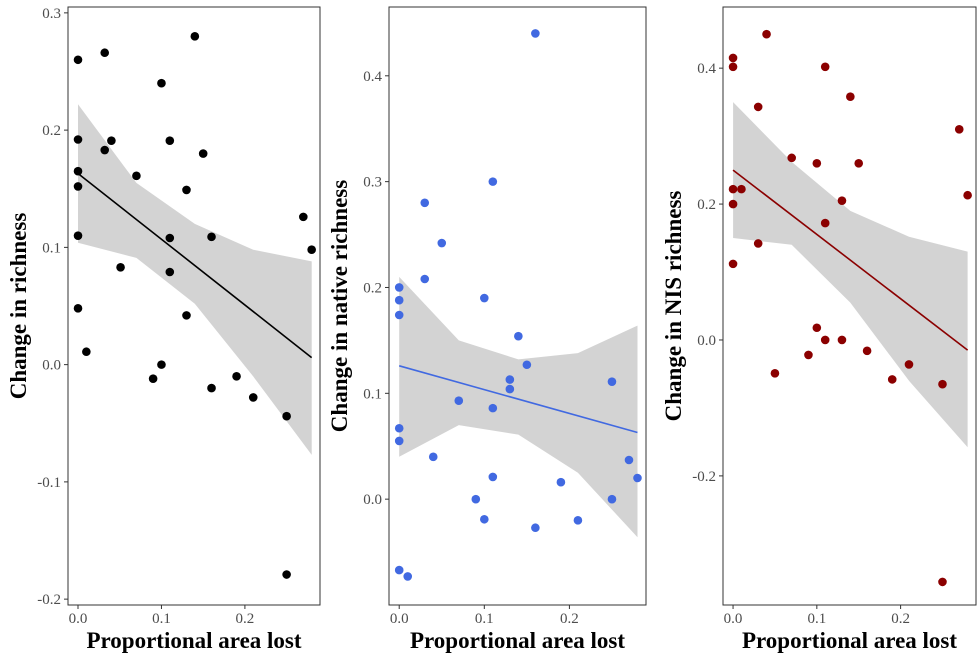 The image size is (980, 658). I want to click on y-axis-title: Change in native richness, so click(339, 306).